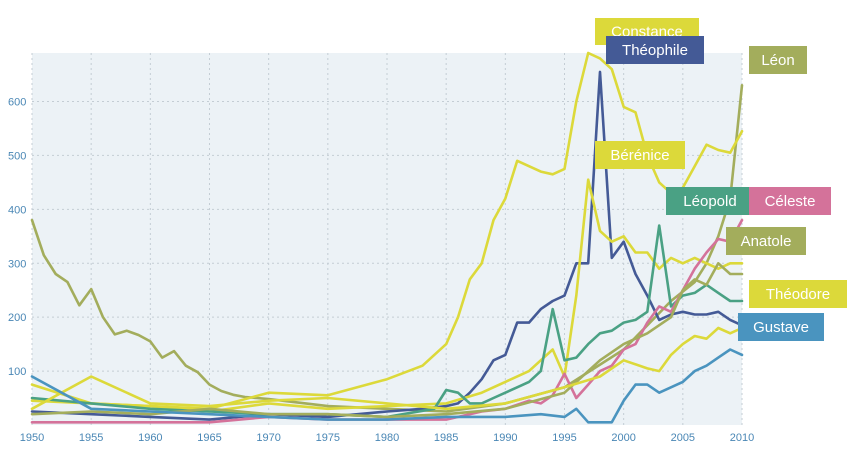 This screenshot has height=460, width=852. What do you see at coordinates (17, 103) in the screenshot?
I see `y-tick-label: 600` at bounding box center [17, 103].